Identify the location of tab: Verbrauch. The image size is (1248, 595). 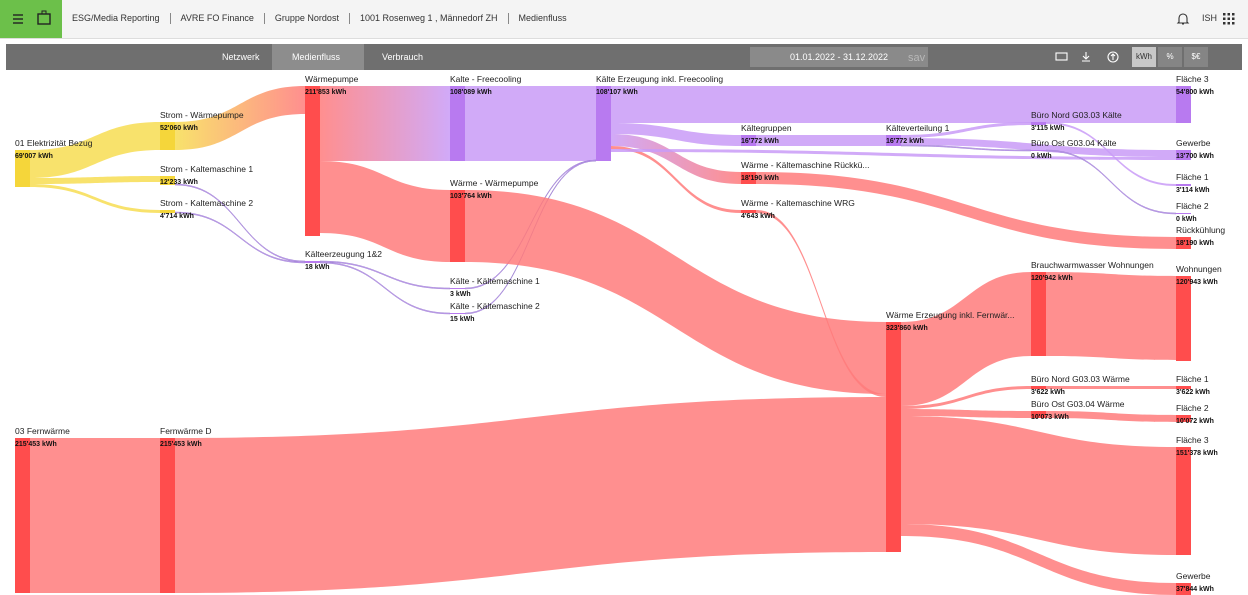
(407, 57).